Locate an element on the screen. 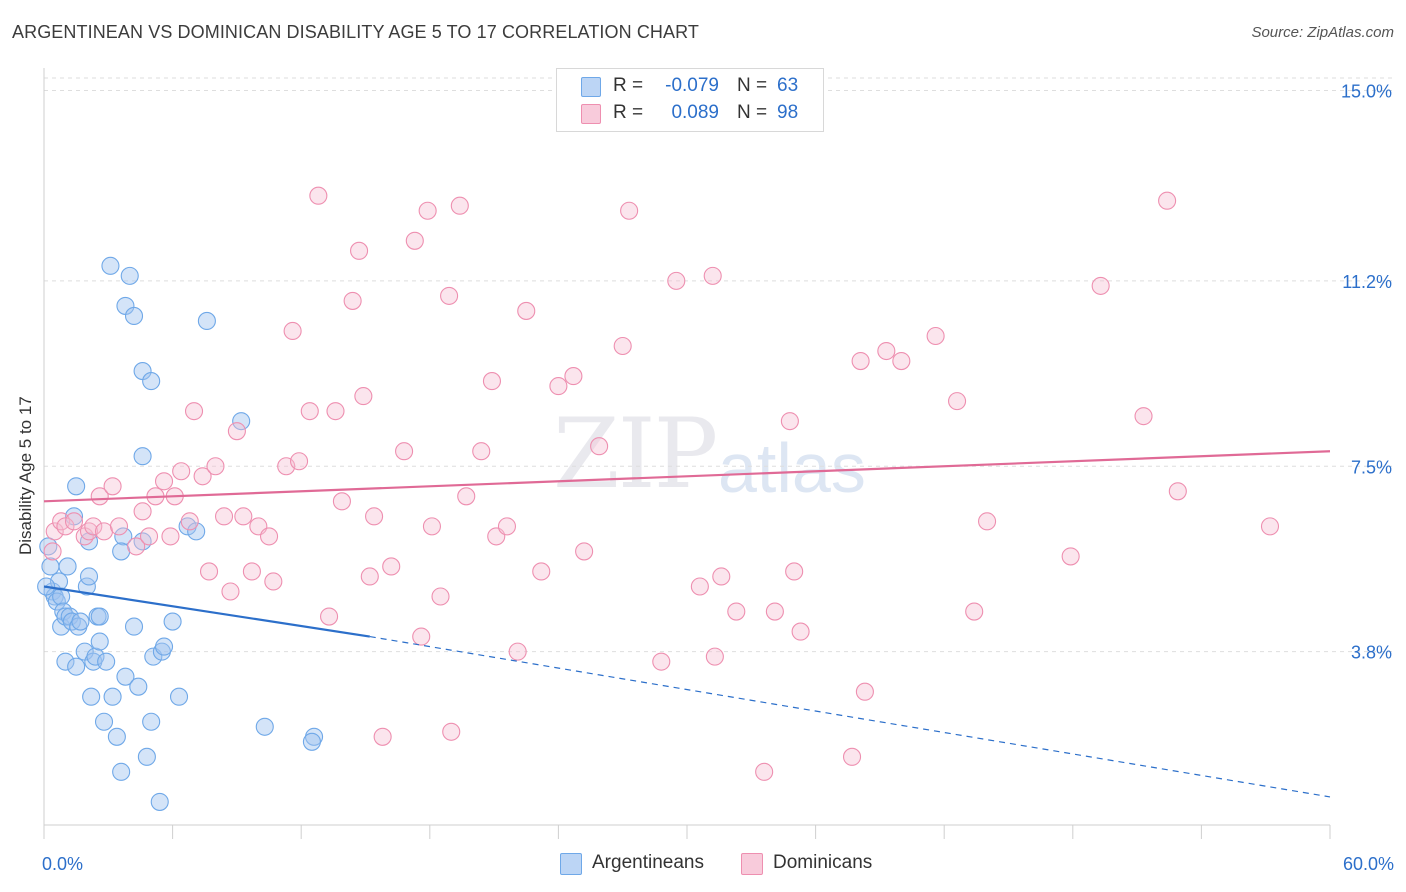  stats-legend: R = -0.079 N = 63 R = 0.089 N = 98 is located at coordinates (690, 100).